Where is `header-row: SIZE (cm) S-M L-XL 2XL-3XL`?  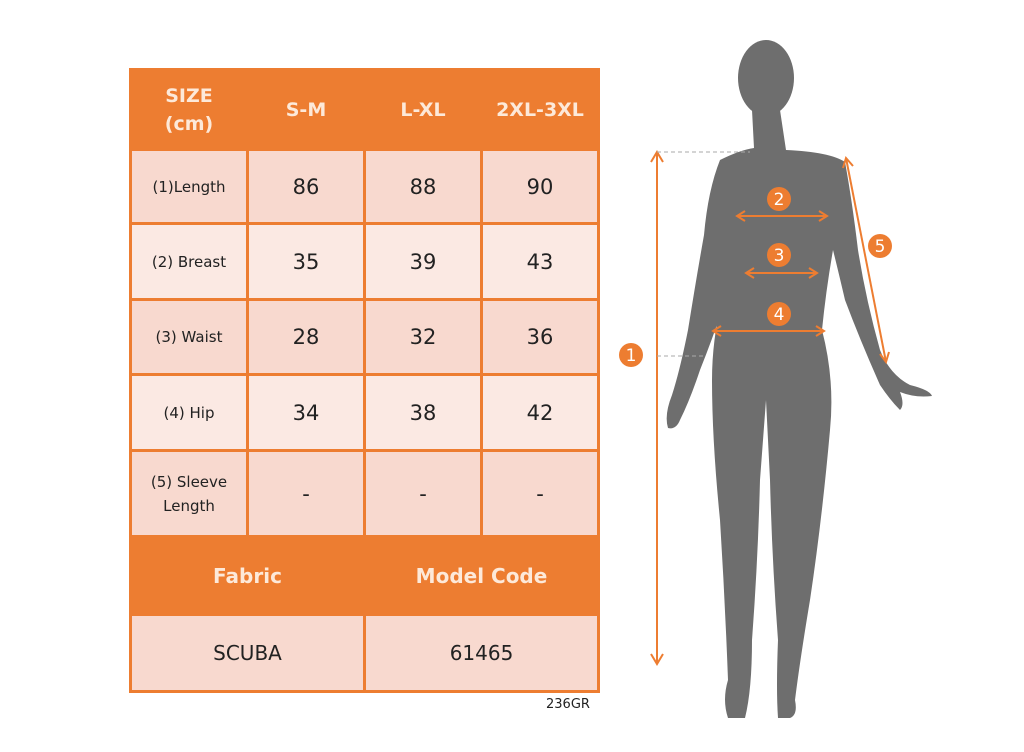 header-row: SIZE (cm) S-M L-XL 2XL-3XL is located at coordinates (364, 109).